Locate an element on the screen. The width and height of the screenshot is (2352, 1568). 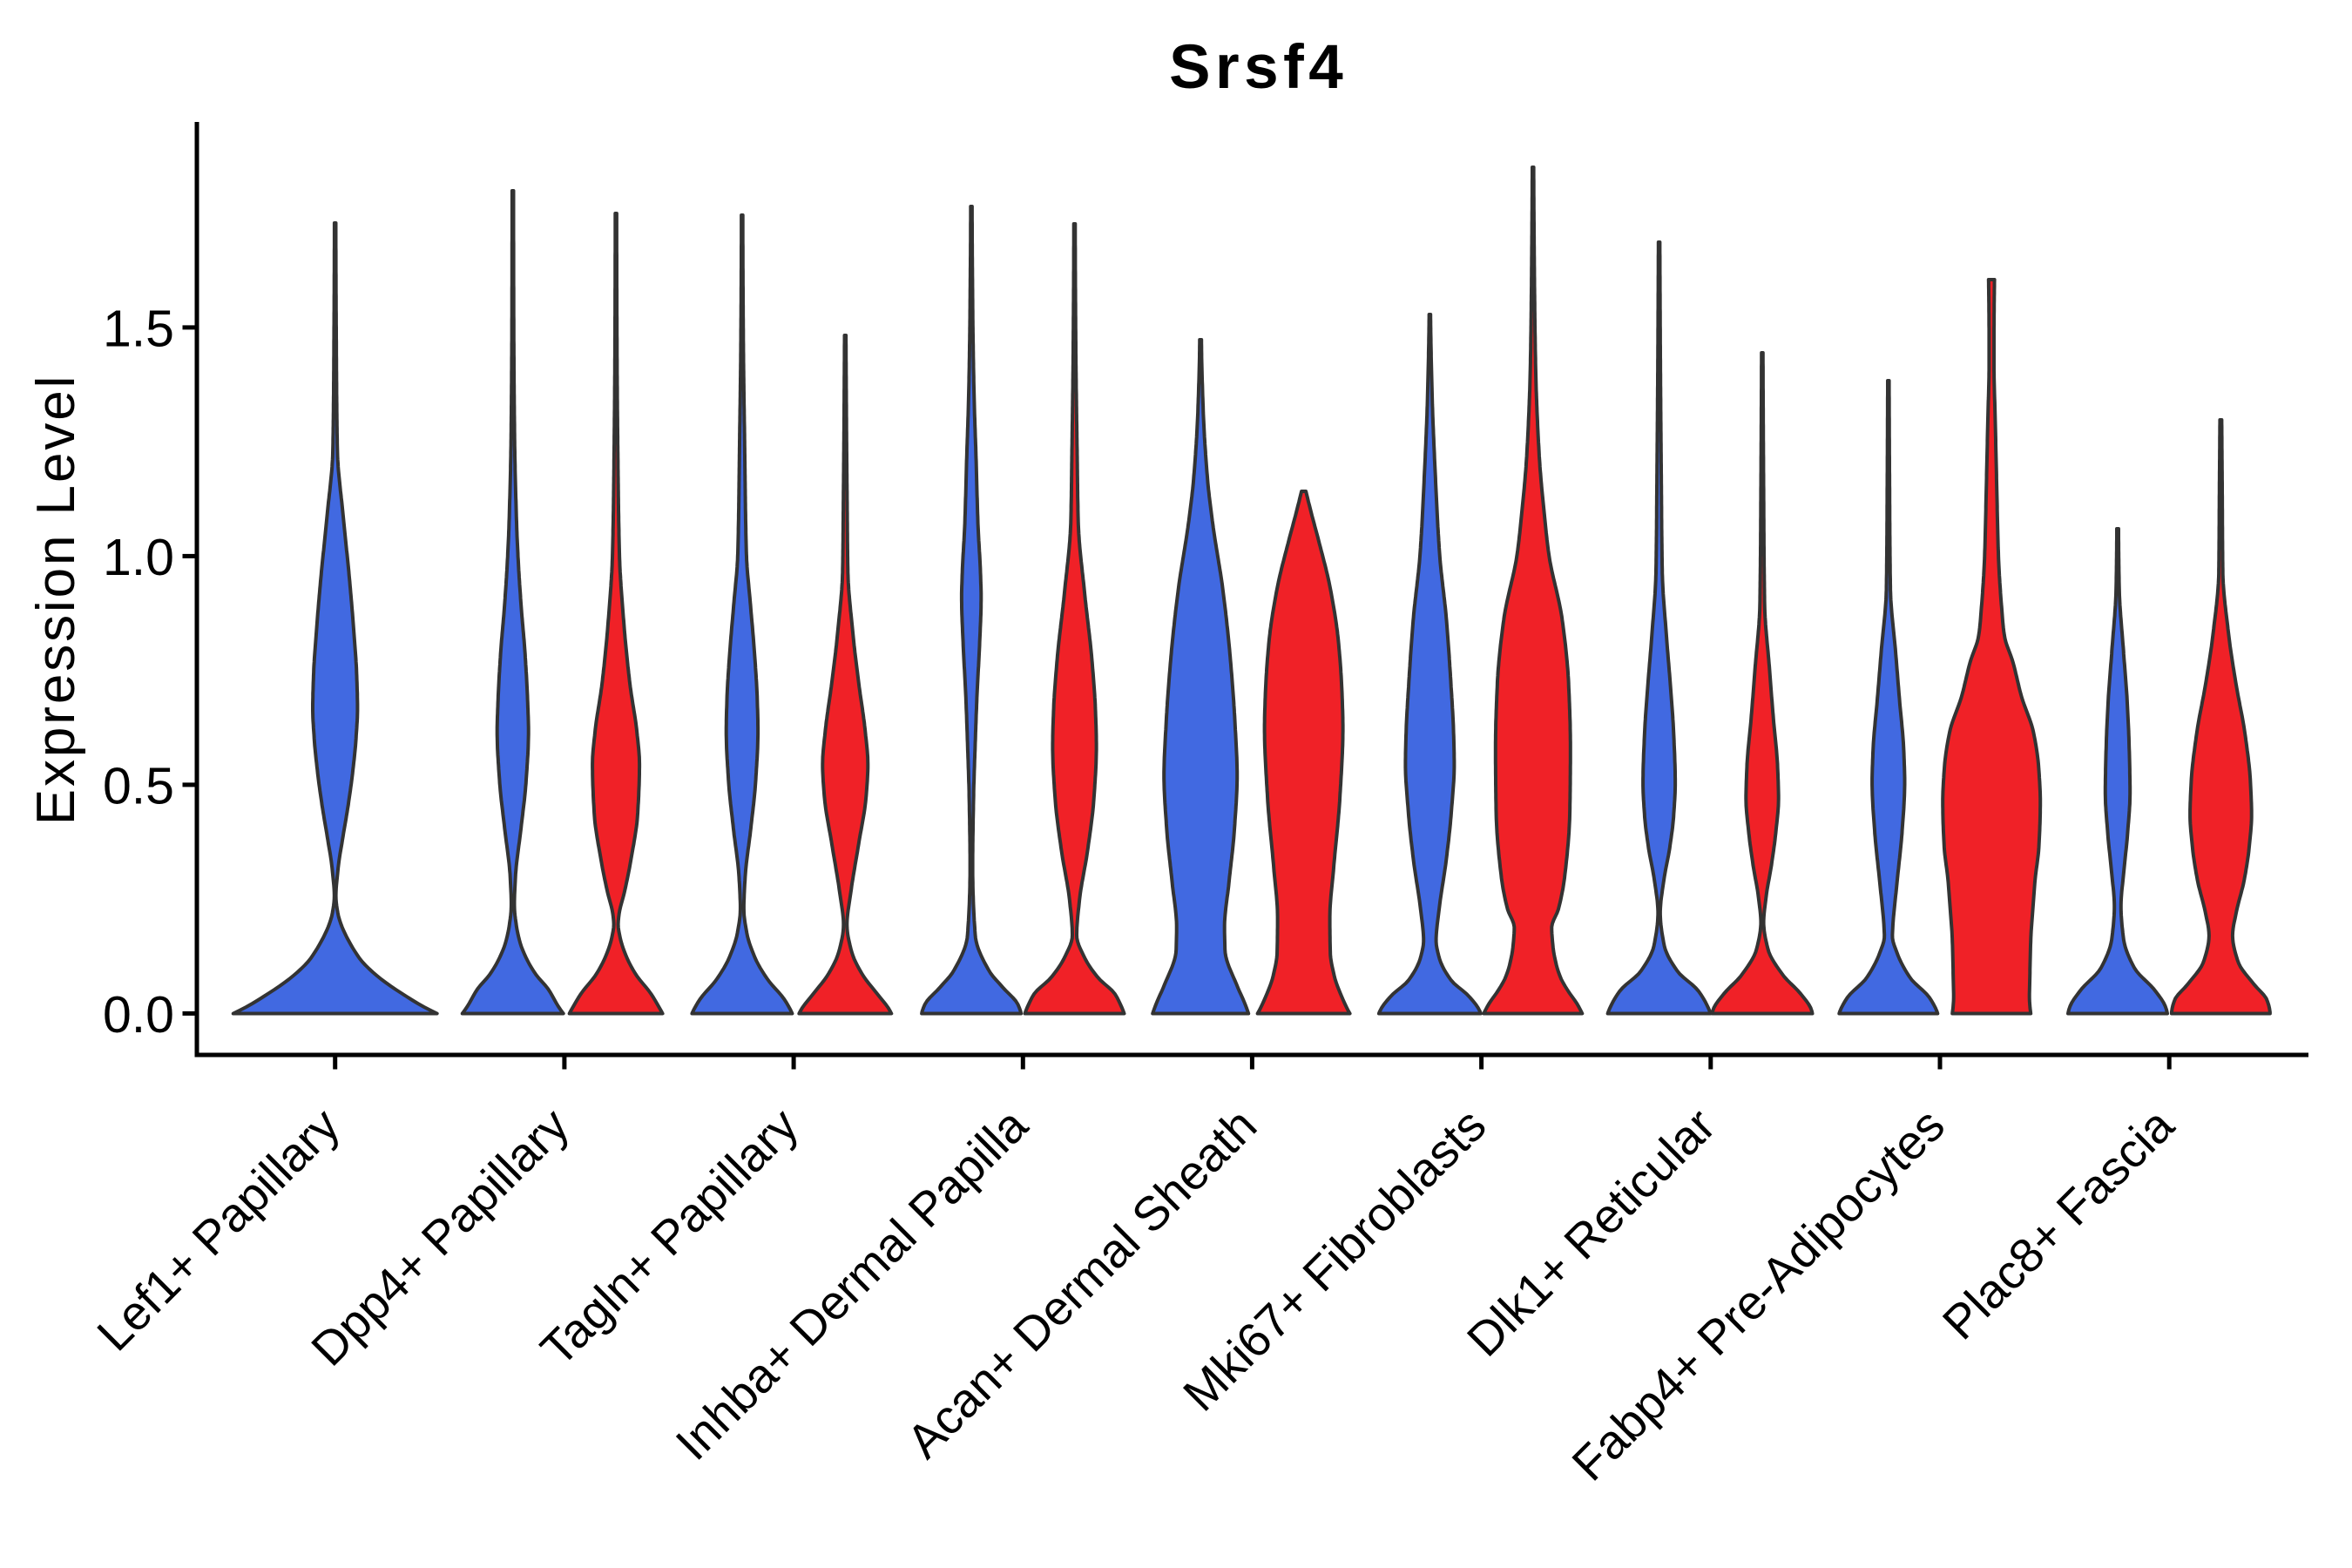
svg-text: Srsf4 is located at coordinates (1258, 67).